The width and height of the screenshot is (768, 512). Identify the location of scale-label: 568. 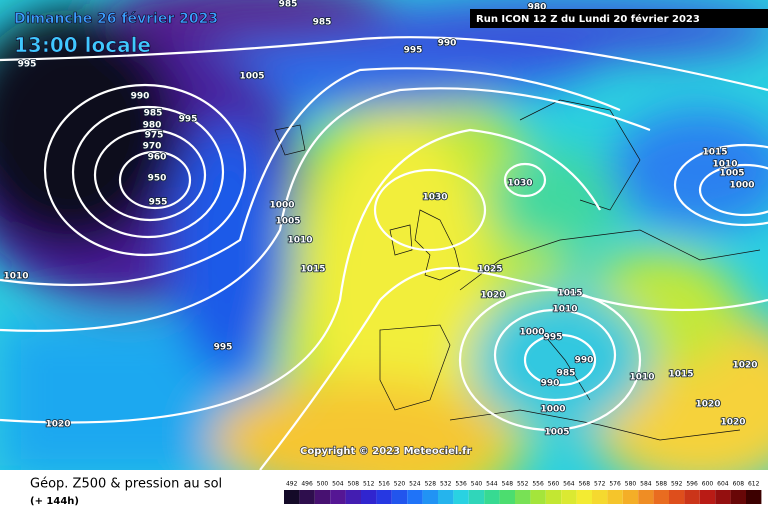
(585, 484).